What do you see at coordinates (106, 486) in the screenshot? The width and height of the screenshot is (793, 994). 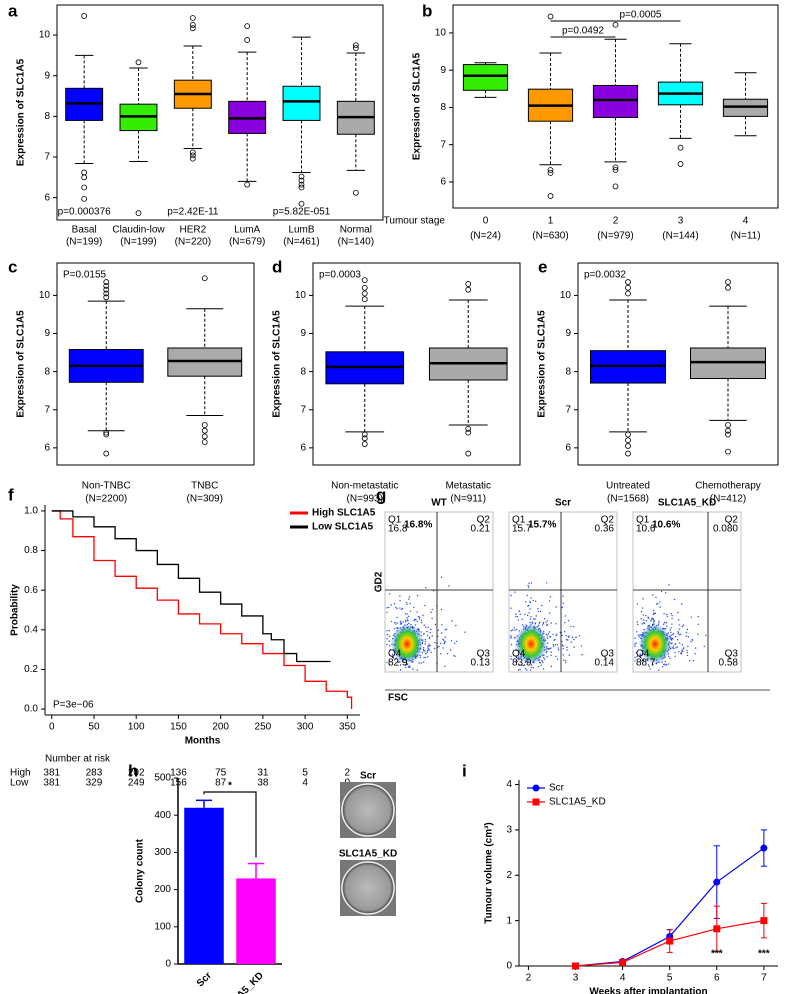 I see `x-tick-label: Non-TNBC` at bounding box center [106, 486].